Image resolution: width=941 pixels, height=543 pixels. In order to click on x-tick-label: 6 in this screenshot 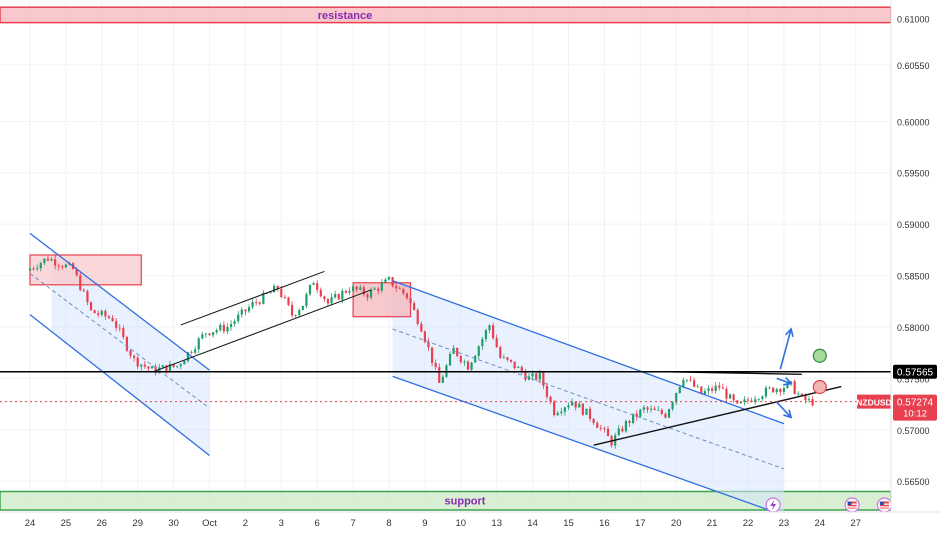, I will do `click(317, 523)`.